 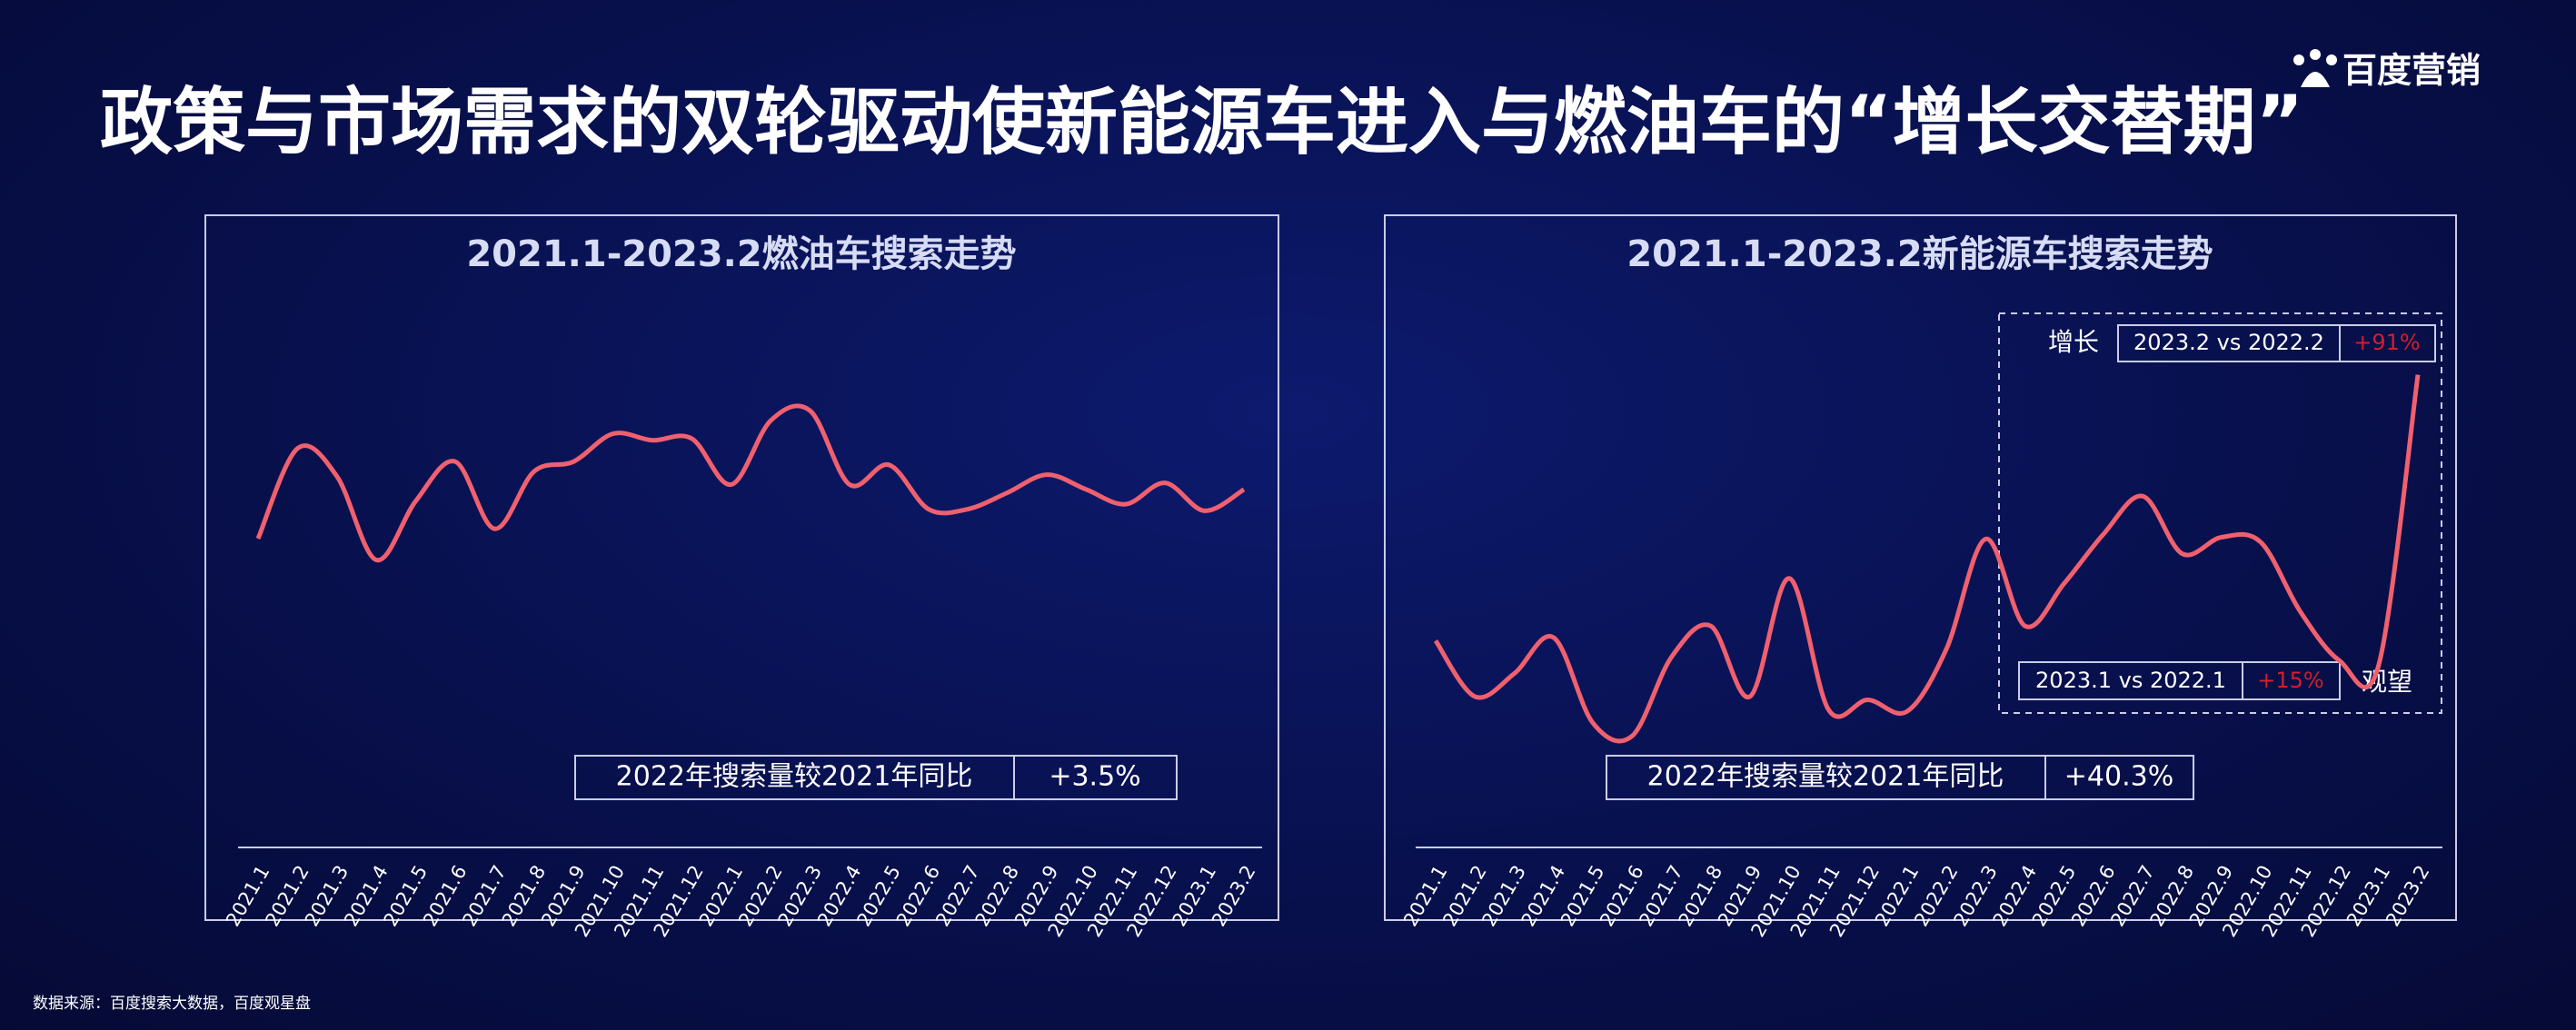 What do you see at coordinates (2073, 342) in the screenshot?
I see `callout-tag: 增长` at bounding box center [2073, 342].